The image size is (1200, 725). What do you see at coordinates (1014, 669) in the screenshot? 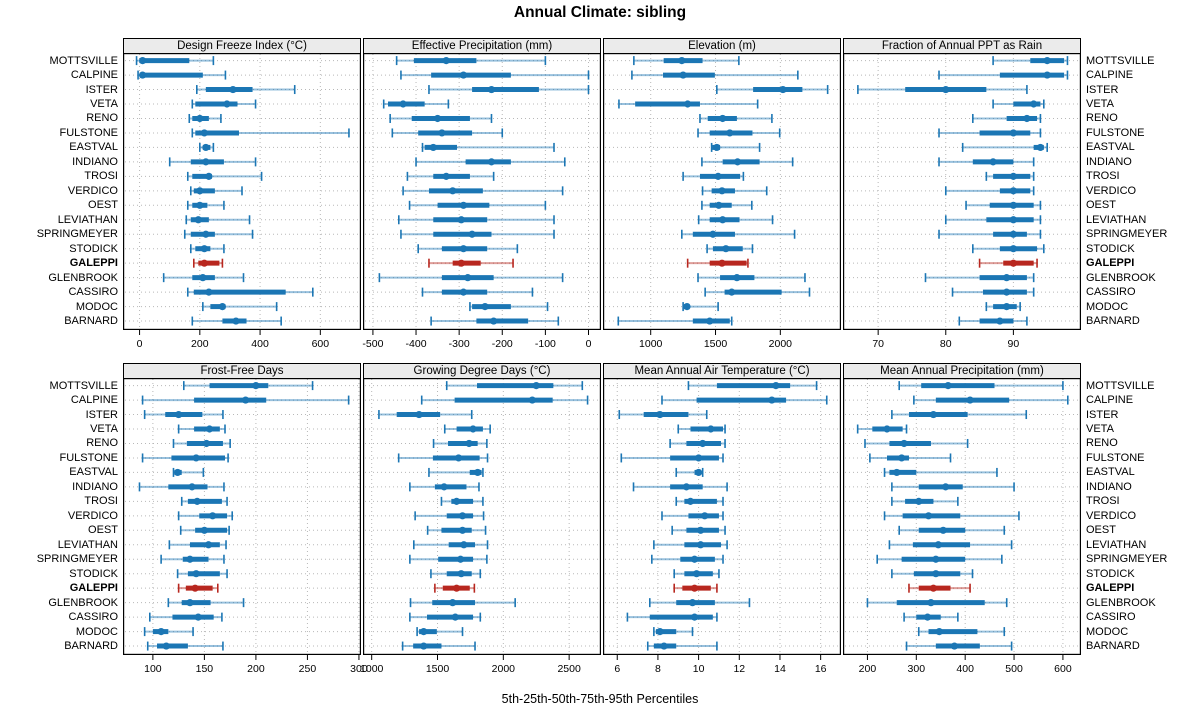
I see `axis-tick-label: 500` at bounding box center [1014, 669].